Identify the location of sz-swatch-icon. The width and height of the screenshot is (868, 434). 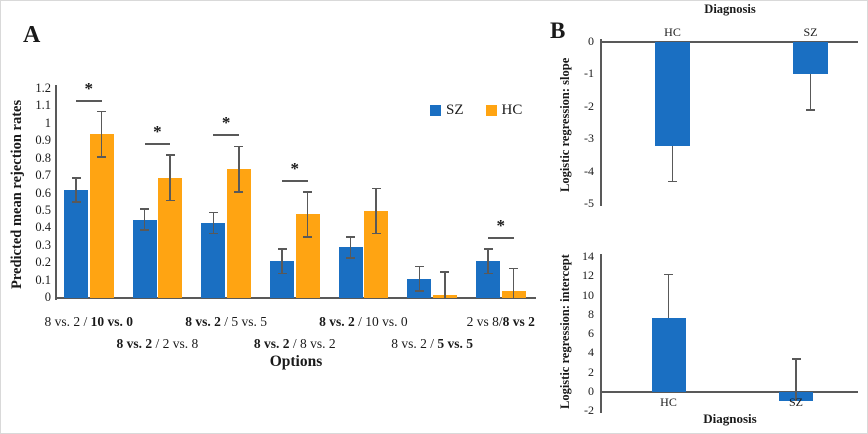
(435, 110).